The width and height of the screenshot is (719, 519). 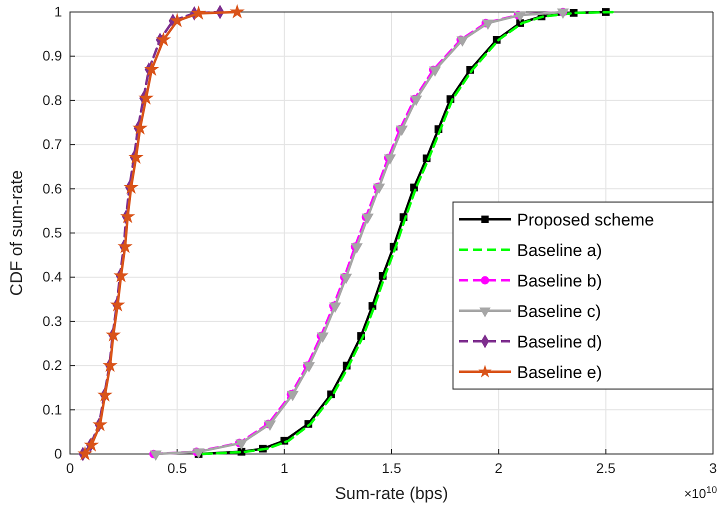 What do you see at coordinates (284, 468) in the screenshot?
I see `x-tick-label: 1` at bounding box center [284, 468].